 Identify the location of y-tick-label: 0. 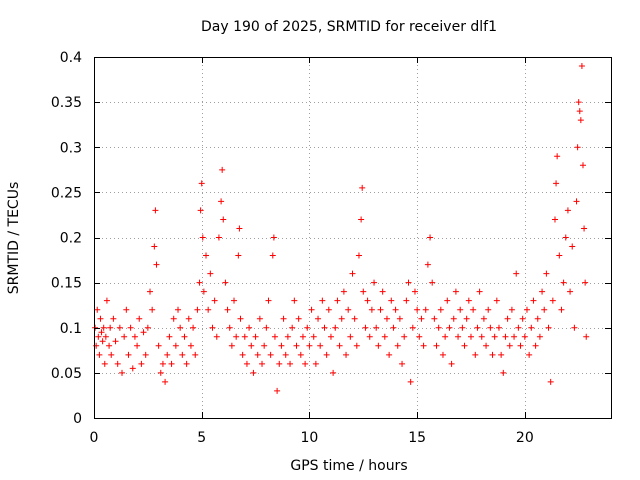
(77, 419).